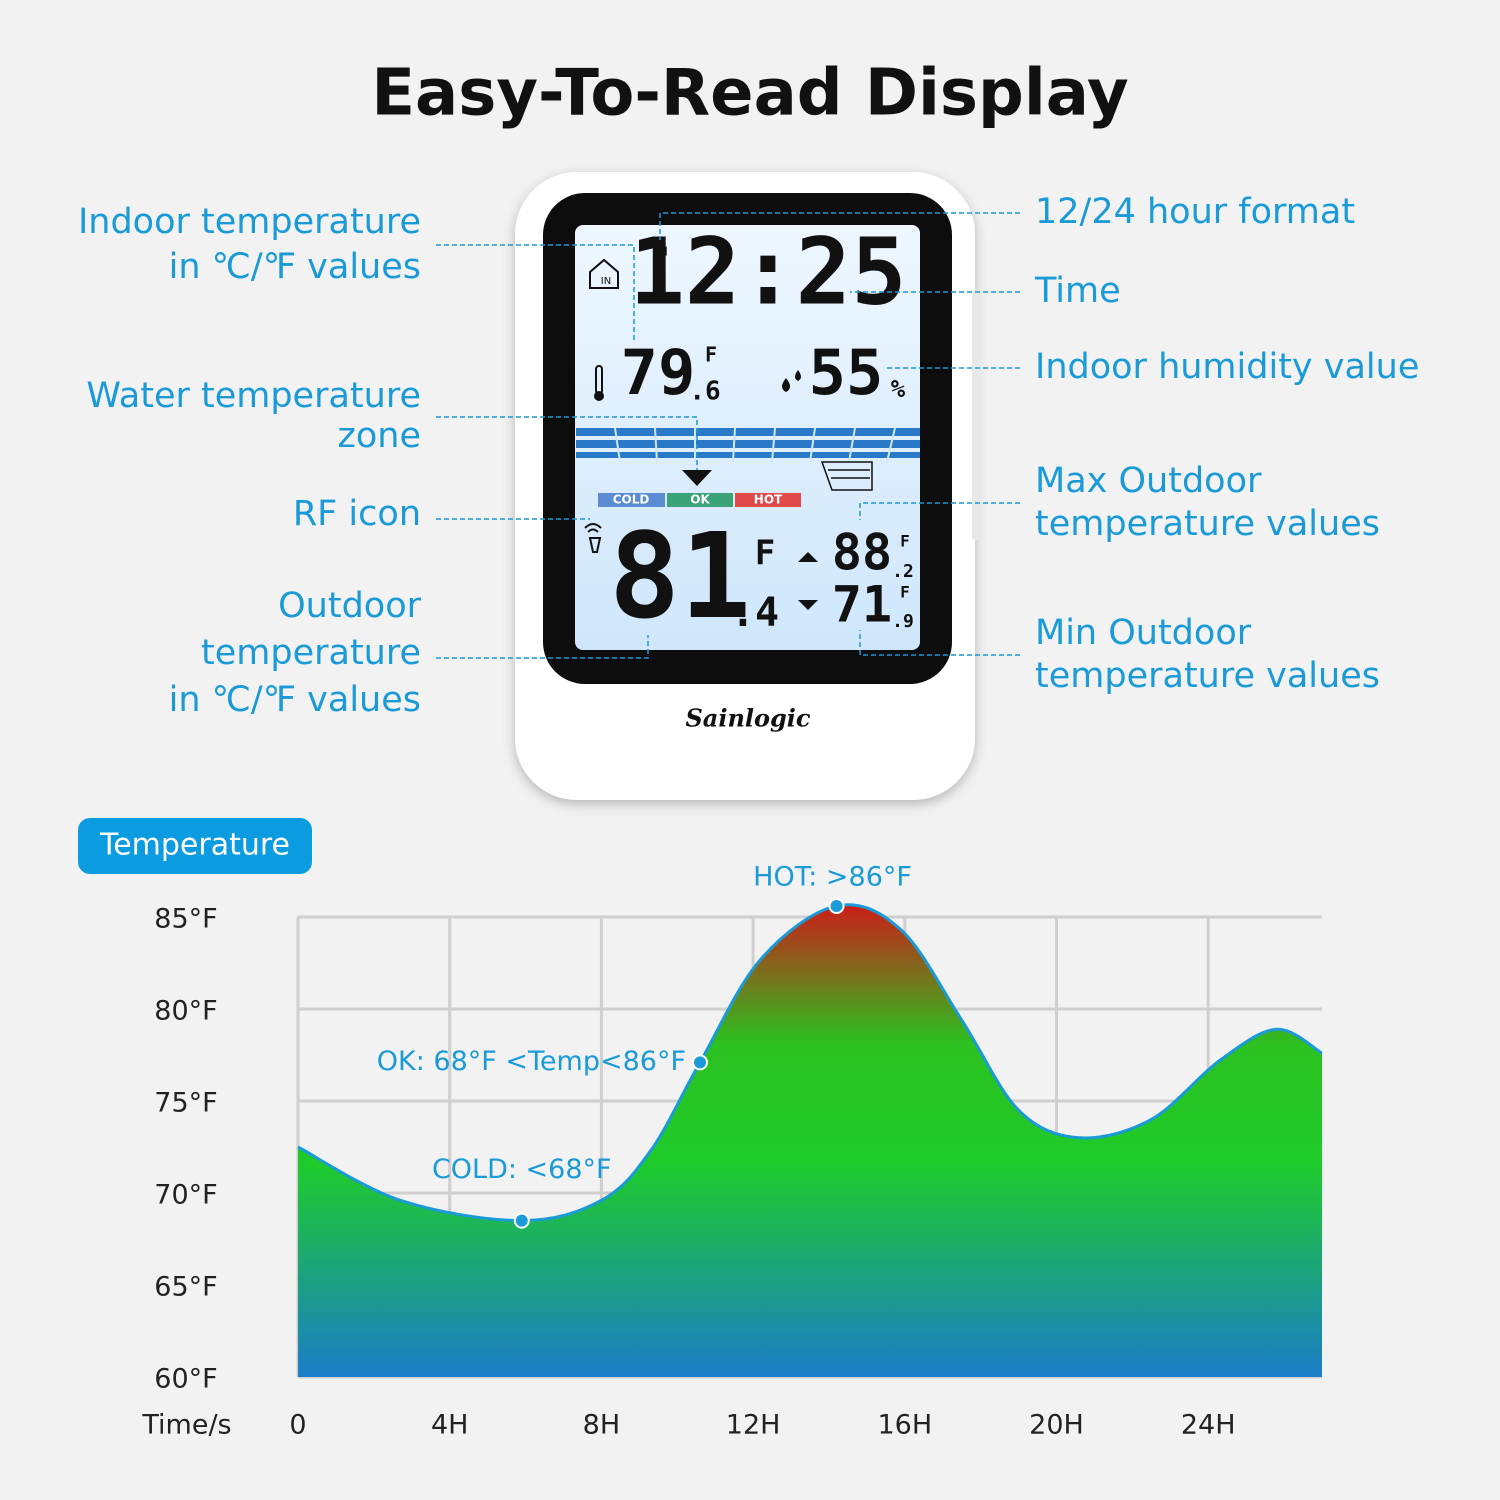  I want to click on outdoor-temp: 81, so click(680, 576).